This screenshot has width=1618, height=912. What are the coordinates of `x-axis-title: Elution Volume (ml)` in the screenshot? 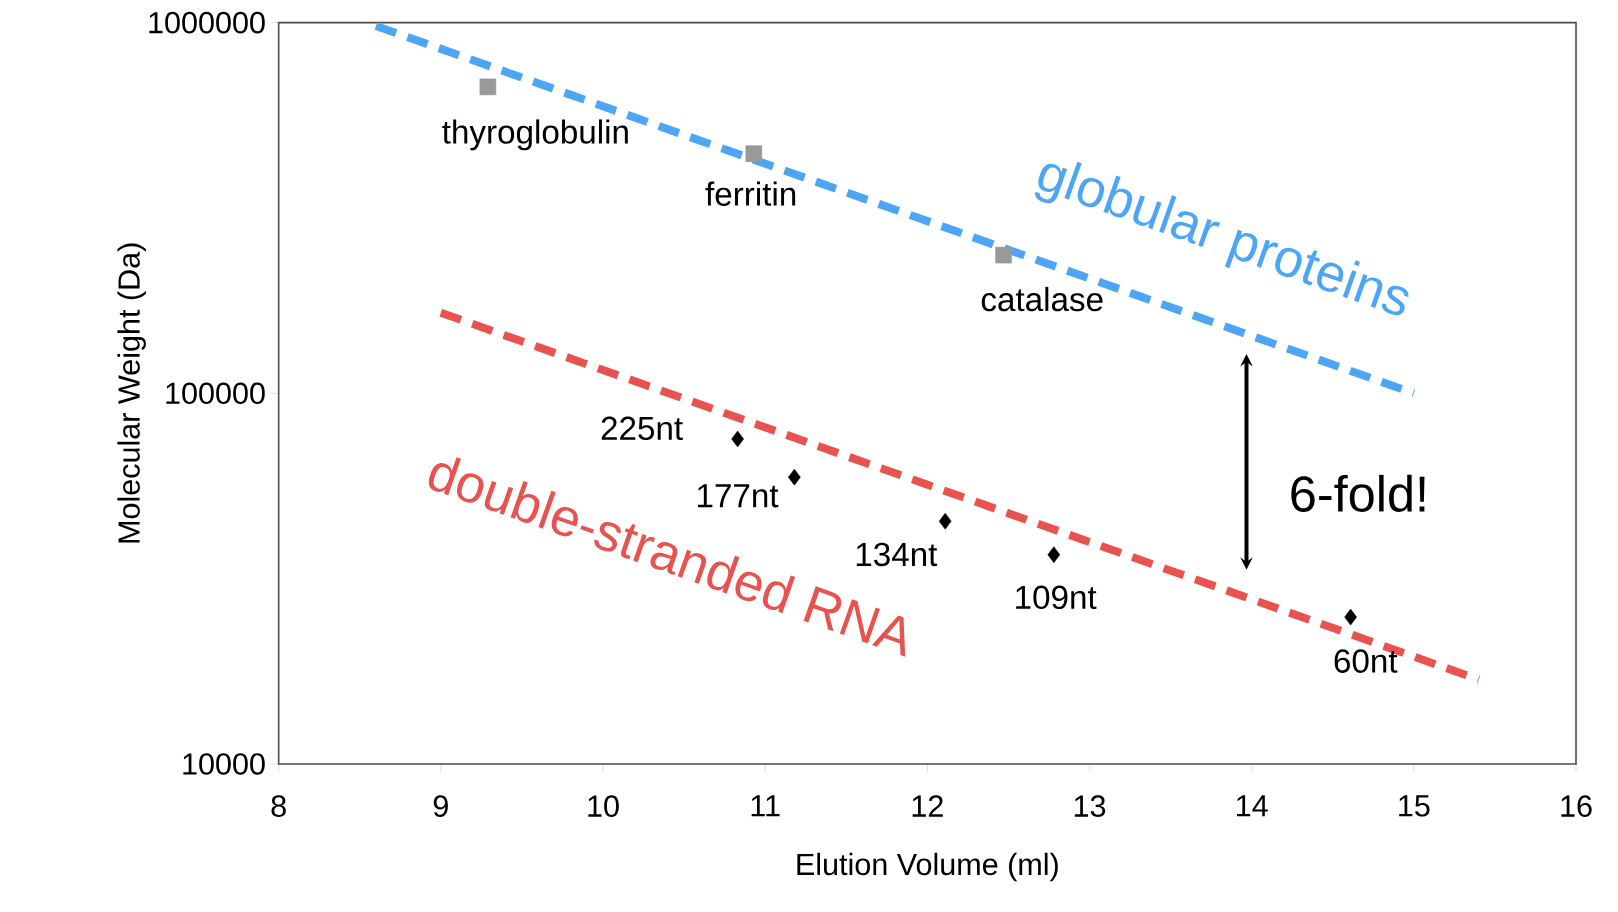 It's located at (927, 867).